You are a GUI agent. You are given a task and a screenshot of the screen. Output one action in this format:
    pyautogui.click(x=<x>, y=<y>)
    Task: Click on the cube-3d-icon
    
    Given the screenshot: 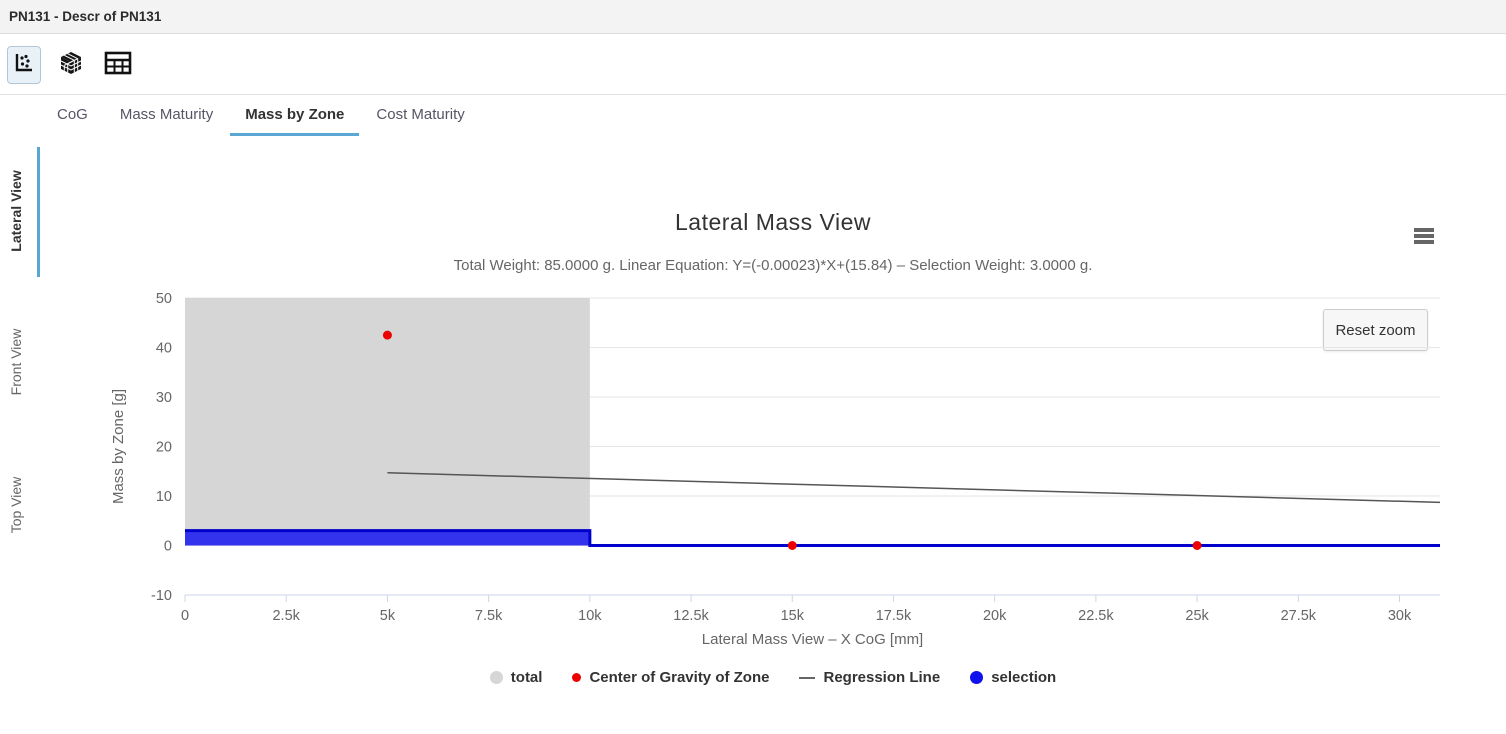 What is the action you would take?
    pyautogui.click(x=71, y=64)
    